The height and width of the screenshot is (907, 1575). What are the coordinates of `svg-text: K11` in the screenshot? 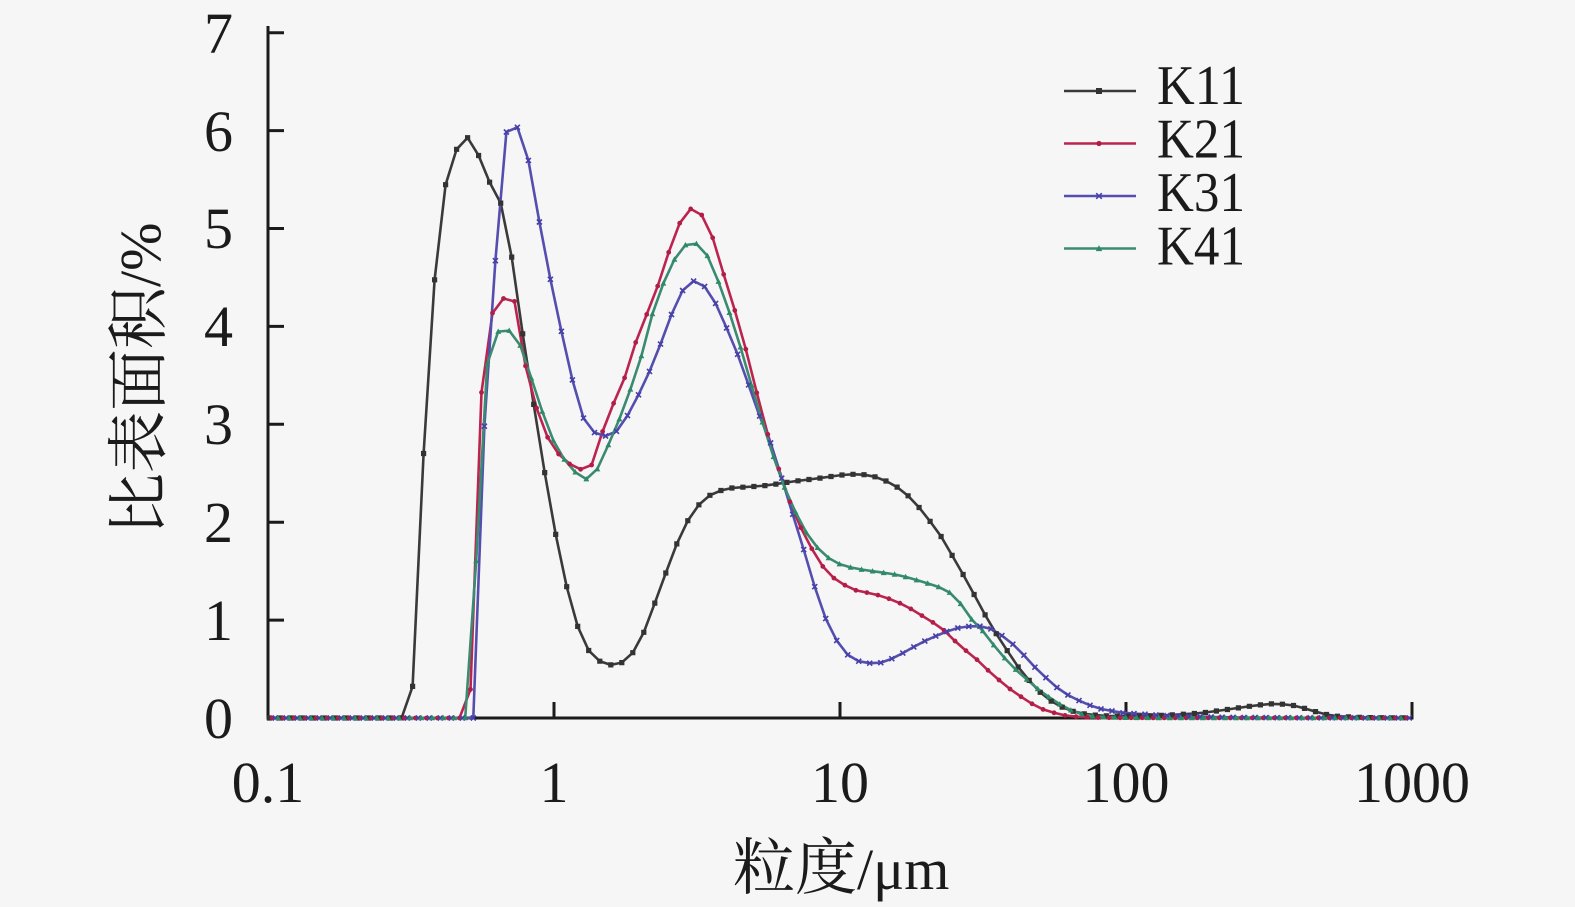 It's located at (1201, 86).